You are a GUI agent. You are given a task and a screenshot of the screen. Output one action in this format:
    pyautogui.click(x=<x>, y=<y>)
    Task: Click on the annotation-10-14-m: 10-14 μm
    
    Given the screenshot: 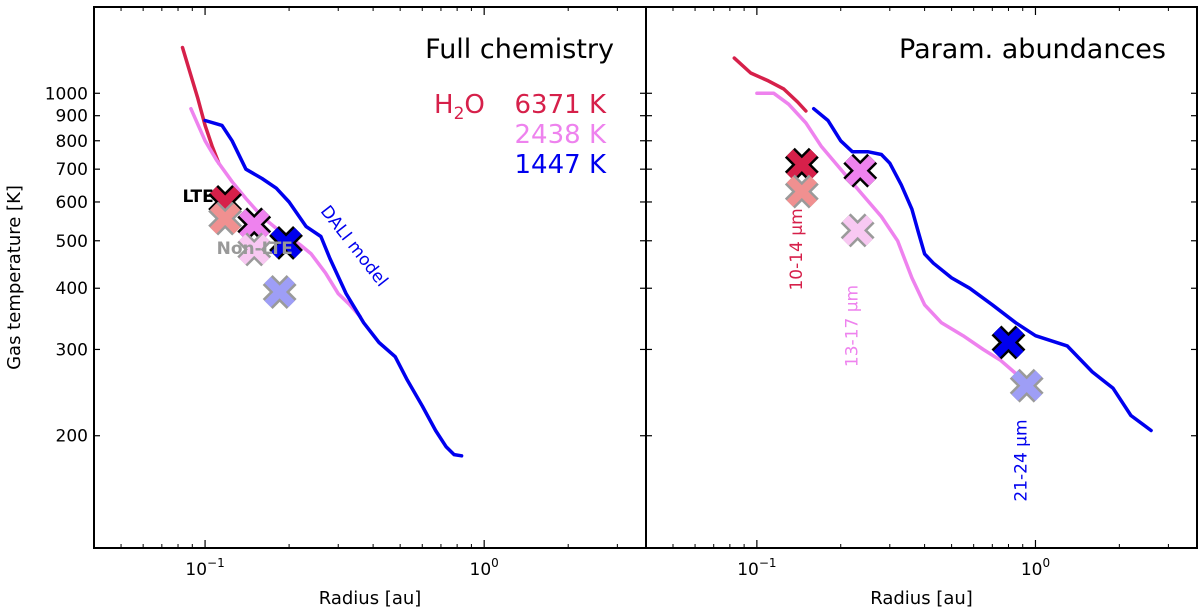 What is the action you would take?
    pyautogui.click(x=797, y=249)
    